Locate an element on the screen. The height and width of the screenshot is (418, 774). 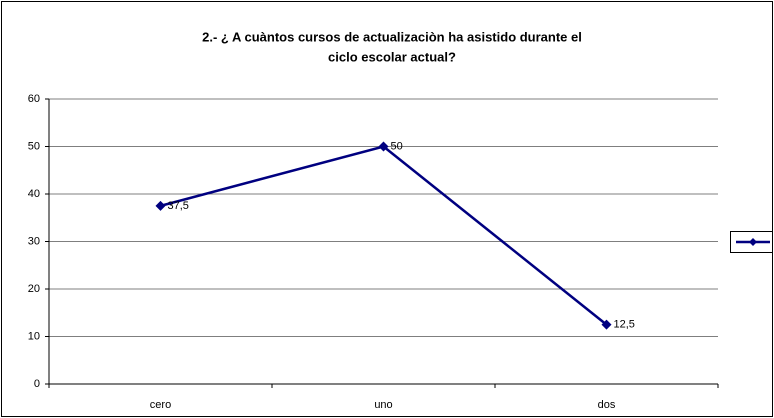
x-tick-label: cero is located at coordinates (160, 405).